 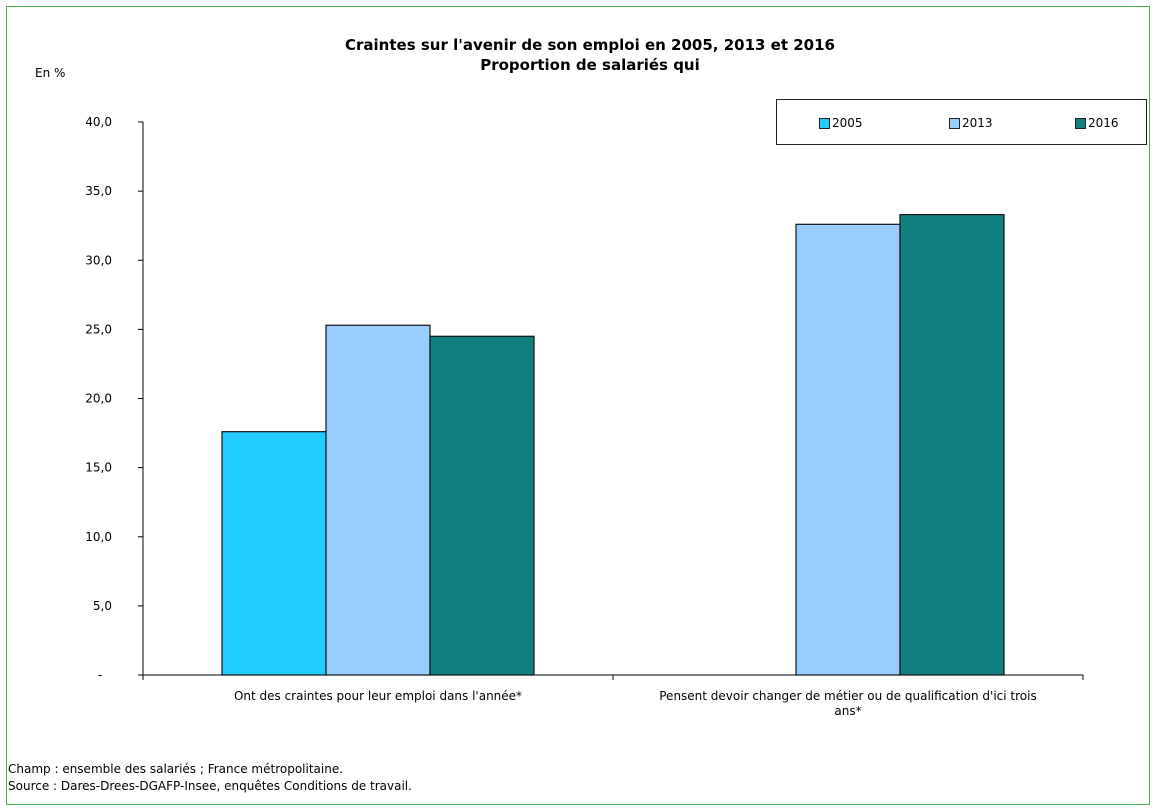 I want to click on x-category-label: ans*, so click(x=847, y=711).